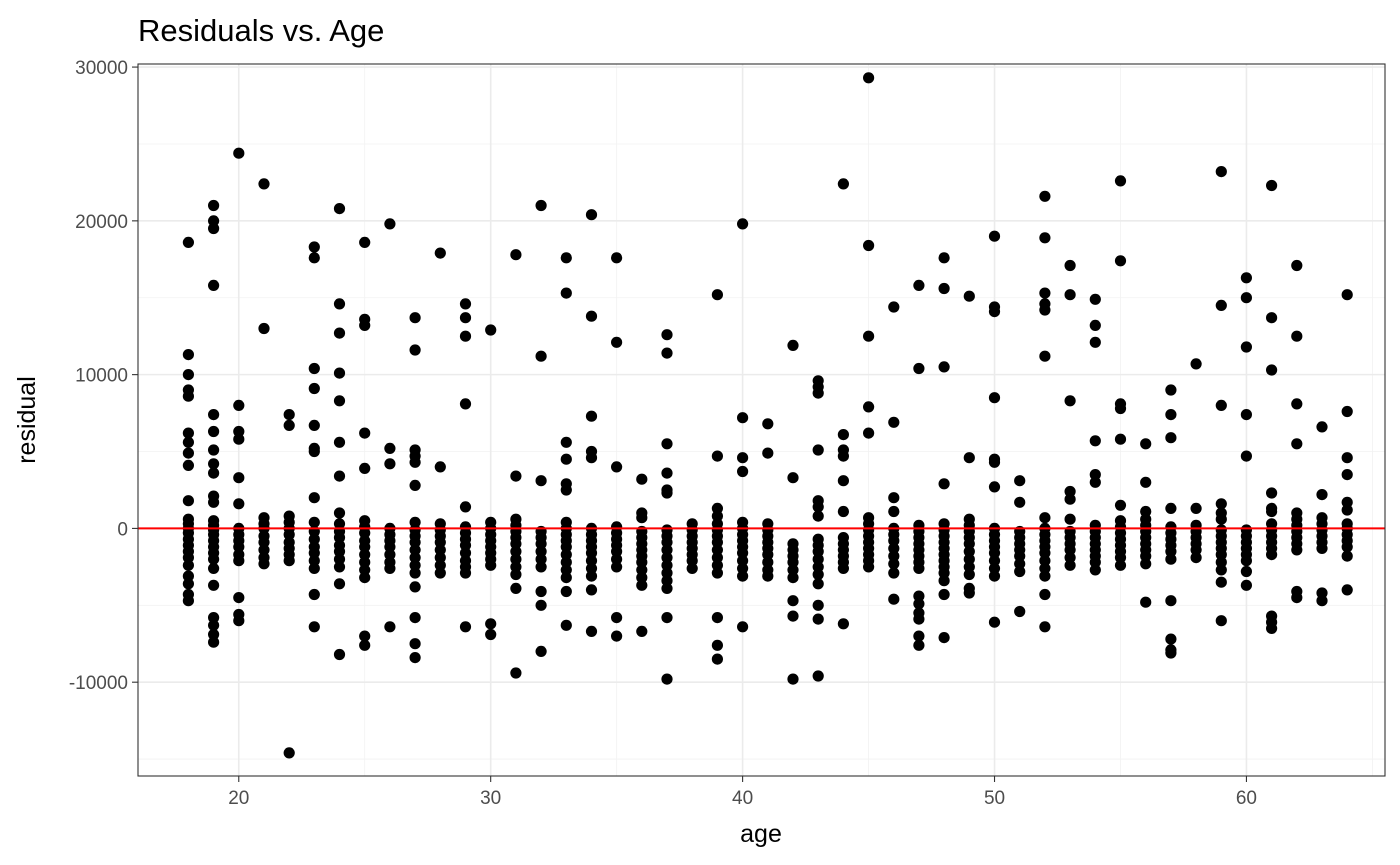 The image size is (1400, 865). I want to click on x-axis-title: age, so click(761, 834).